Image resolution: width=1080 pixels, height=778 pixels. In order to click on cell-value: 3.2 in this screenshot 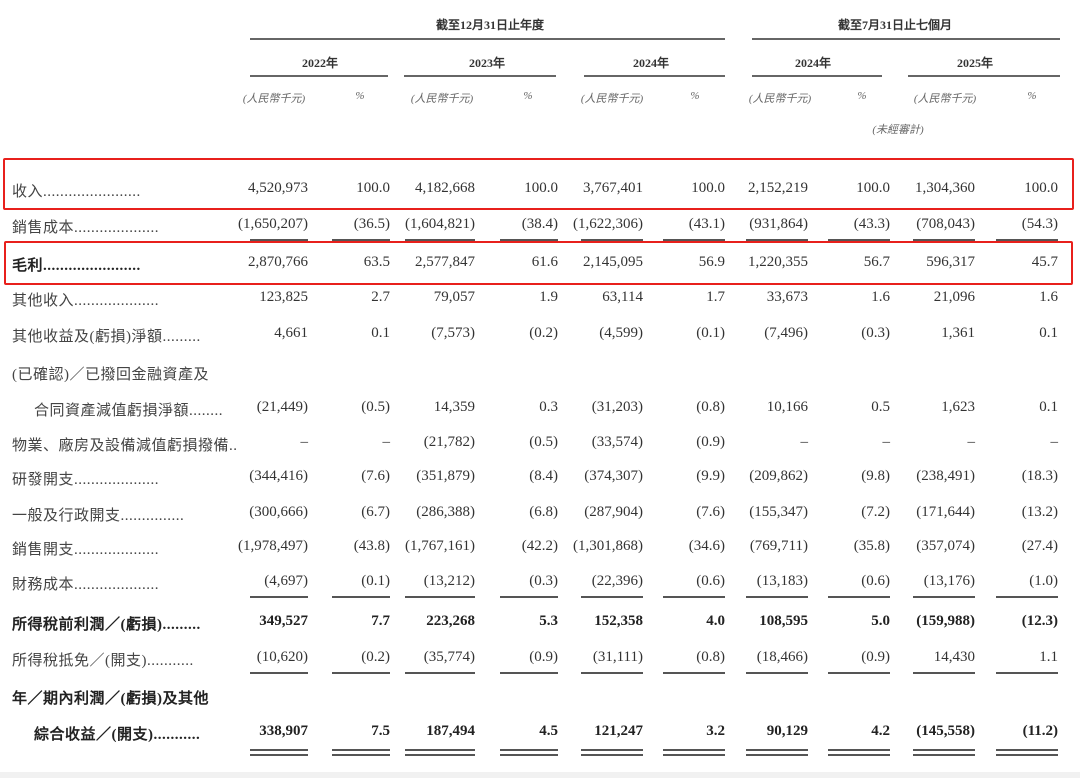, I will do `click(715, 731)`.